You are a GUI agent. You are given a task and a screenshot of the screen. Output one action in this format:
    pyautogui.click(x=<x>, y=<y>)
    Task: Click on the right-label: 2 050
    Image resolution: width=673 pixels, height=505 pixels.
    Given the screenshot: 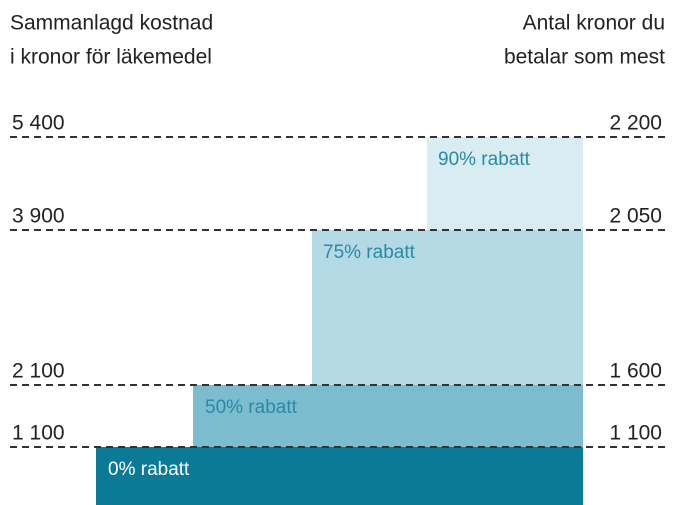 What is the action you would take?
    pyautogui.click(x=635, y=216)
    